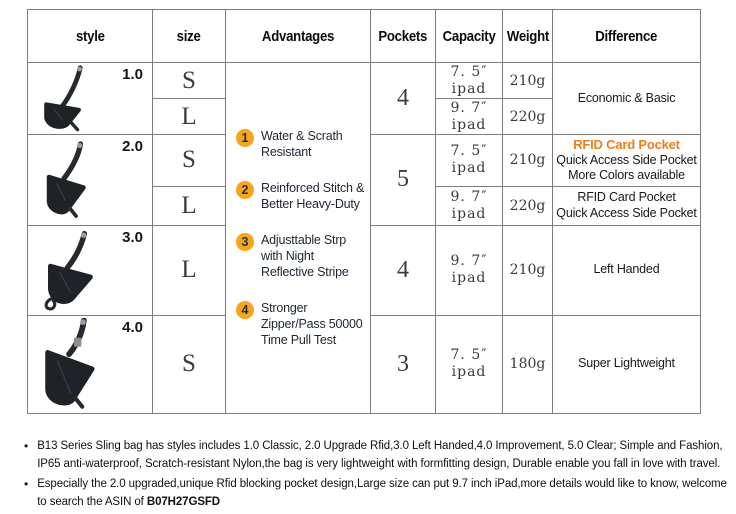 This screenshot has height=514, width=736. What do you see at coordinates (245, 309) in the screenshot?
I see `advantage-number-badge: 4` at bounding box center [245, 309].